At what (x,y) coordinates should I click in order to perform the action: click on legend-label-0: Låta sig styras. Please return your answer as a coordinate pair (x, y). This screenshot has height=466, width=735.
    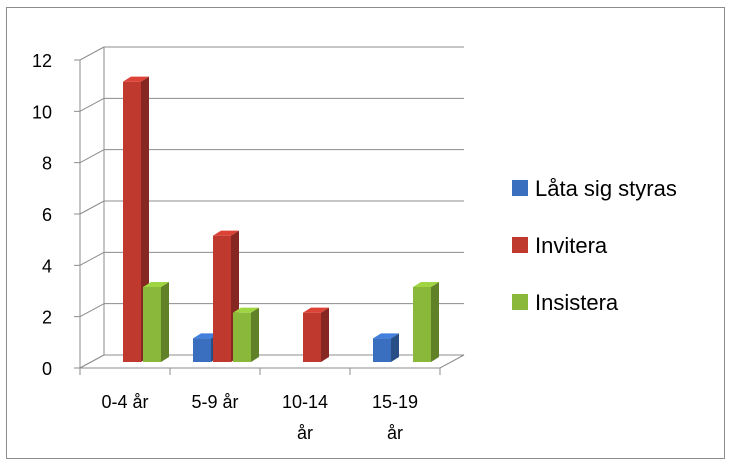
    Looking at the image, I should click on (606, 188).